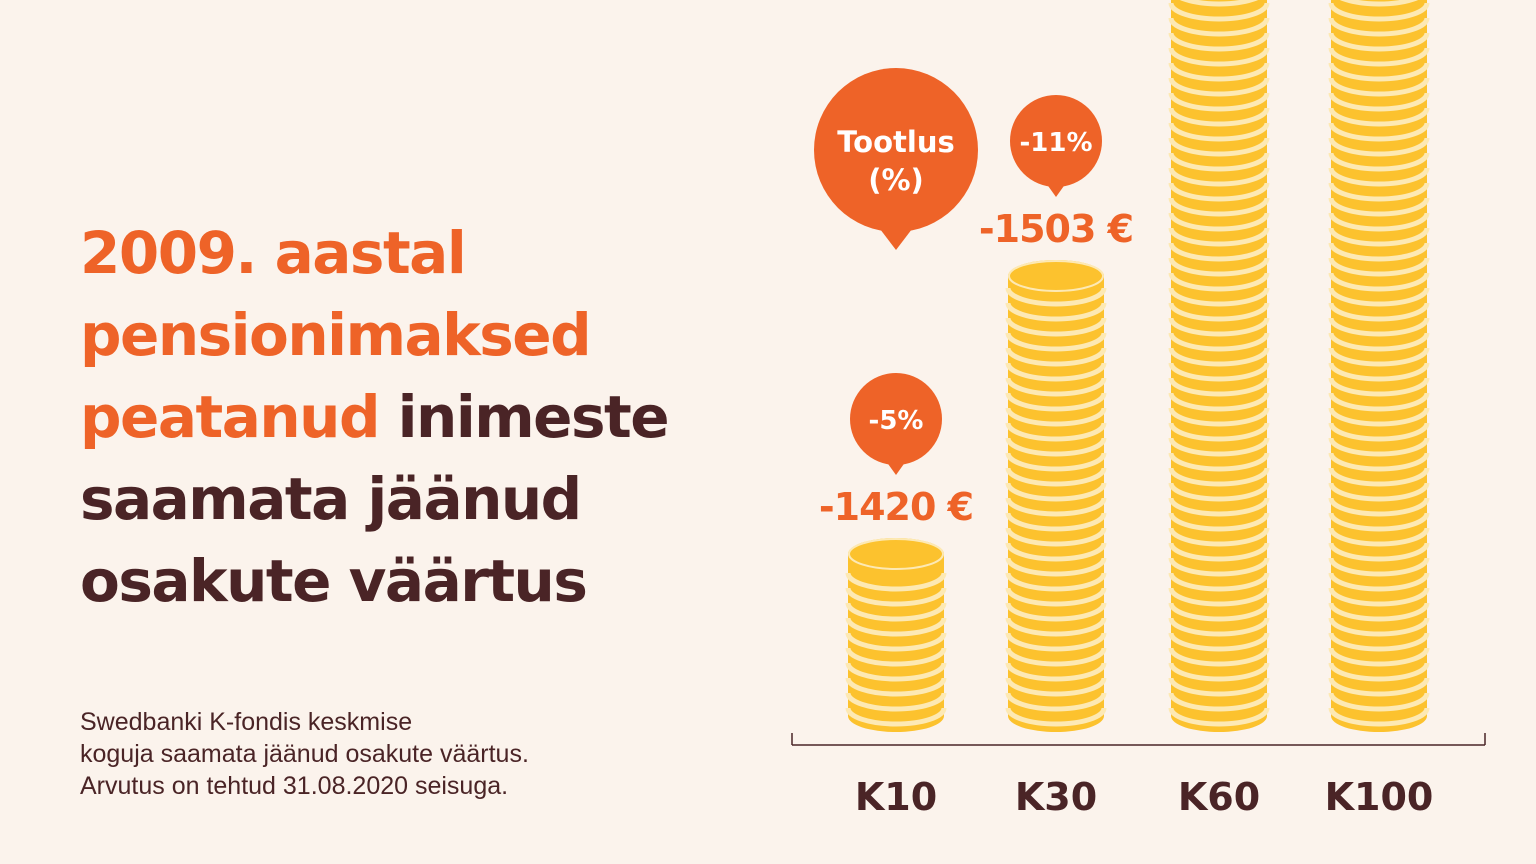  Describe the element at coordinates (273, 253) in the screenshot. I see `headline-line-1: 2009. aastal` at that location.